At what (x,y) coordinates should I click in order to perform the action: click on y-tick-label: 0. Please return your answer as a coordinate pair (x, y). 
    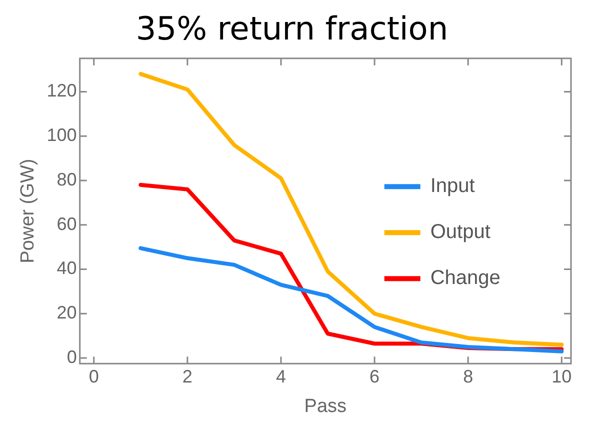
    Looking at the image, I should click on (71, 357).